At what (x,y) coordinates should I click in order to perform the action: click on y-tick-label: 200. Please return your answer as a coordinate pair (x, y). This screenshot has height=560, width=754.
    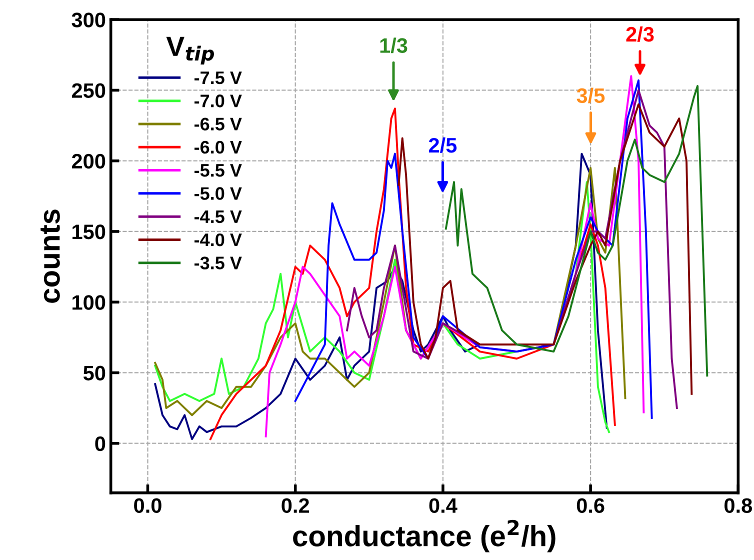
    Looking at the image, I should click on (89, 161).